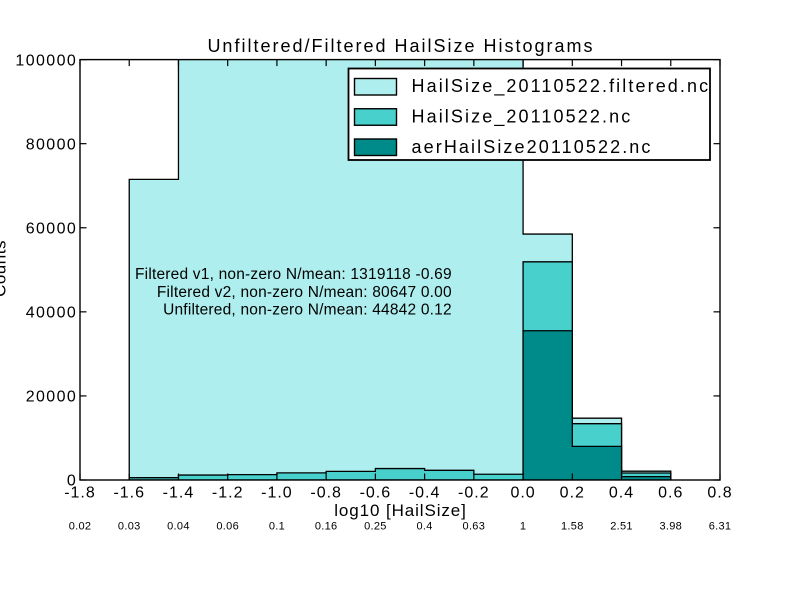  What do you see at coordinates (52, 312) in the screenshot?
I see `svg-text: 40000` at bounding box center [52, 312].